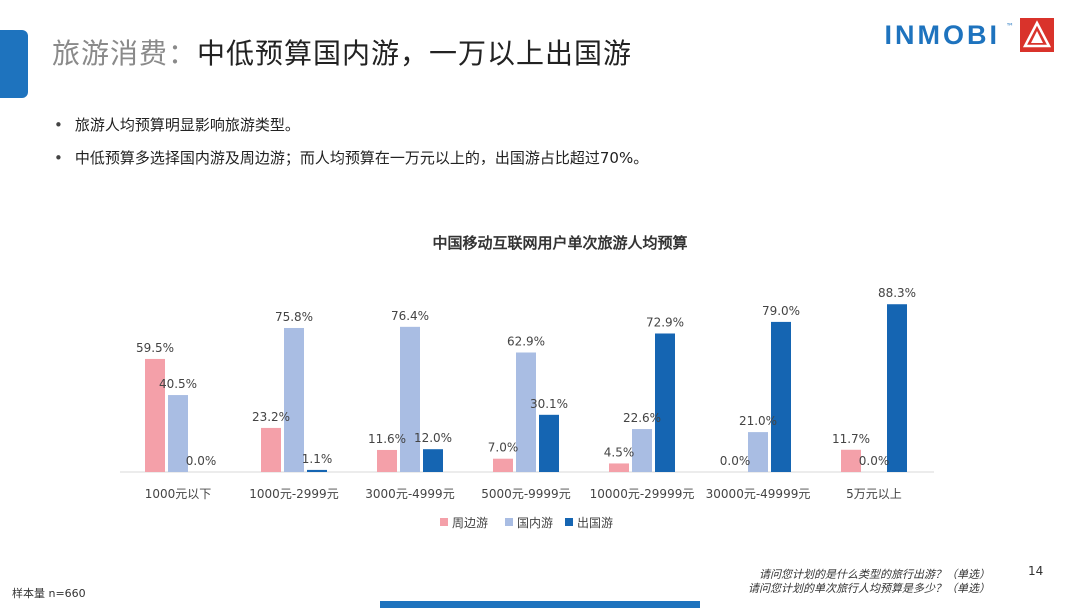 The image size is (1080, 608). What do you see at coordinates (874, 494) in the screenshot?
I see `category-label: 5万元以上` at bounding box center [874, 494].